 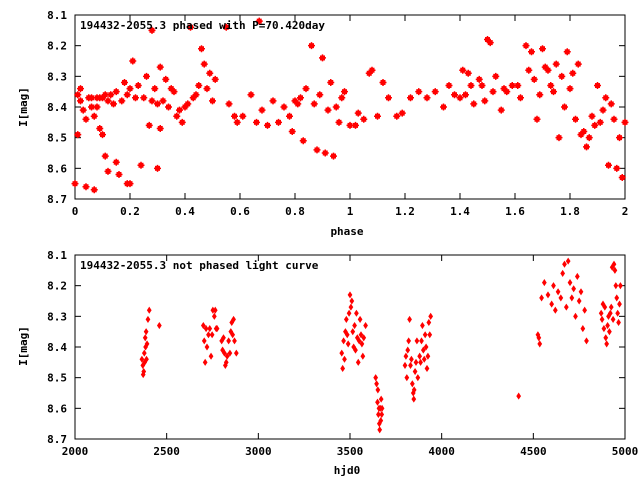 I want to click on x-tick-label: 1.4, so click(x=460, y=211).